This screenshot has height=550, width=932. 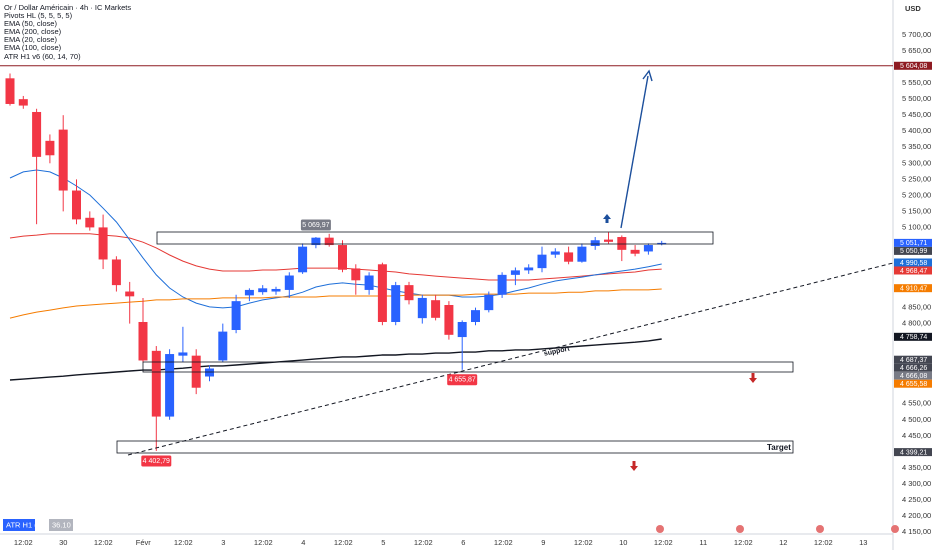 I want to click on price-tag: 5 604,08, so click(x=913, y=66).